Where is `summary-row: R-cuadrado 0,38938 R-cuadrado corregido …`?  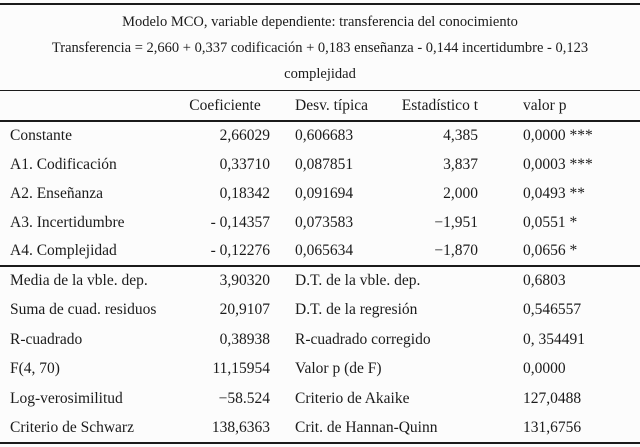 summary-row: R-cuadrado 0,38938 R-cuadrado corregido … is located at coordinates (320, 340).